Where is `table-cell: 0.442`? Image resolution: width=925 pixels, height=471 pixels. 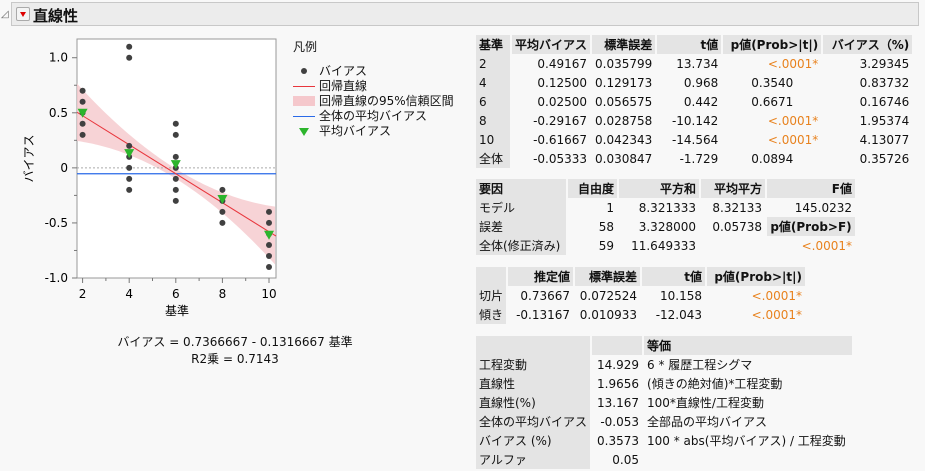 table-cell: 0.442 is located at coordinates (701, 101).